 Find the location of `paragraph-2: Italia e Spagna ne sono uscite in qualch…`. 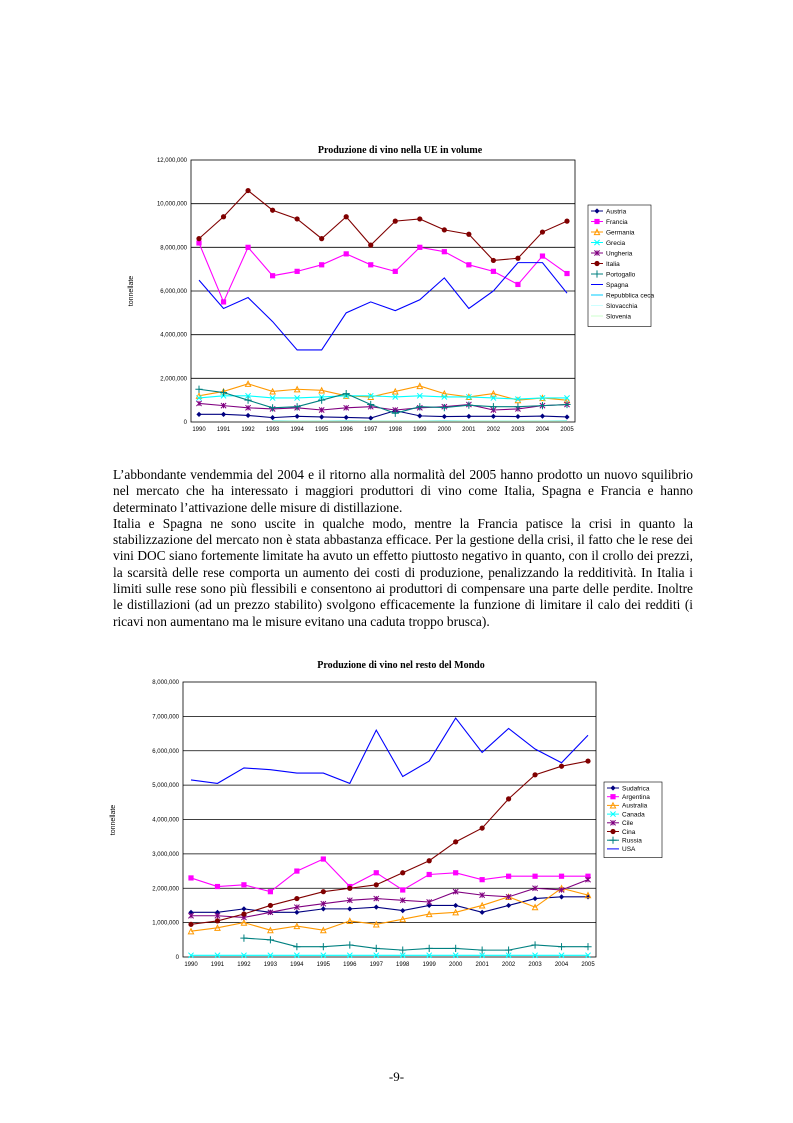

paragraph-2: Italia e Spagna ne sono uscite in qualch… is located at coordinates (403, 572).